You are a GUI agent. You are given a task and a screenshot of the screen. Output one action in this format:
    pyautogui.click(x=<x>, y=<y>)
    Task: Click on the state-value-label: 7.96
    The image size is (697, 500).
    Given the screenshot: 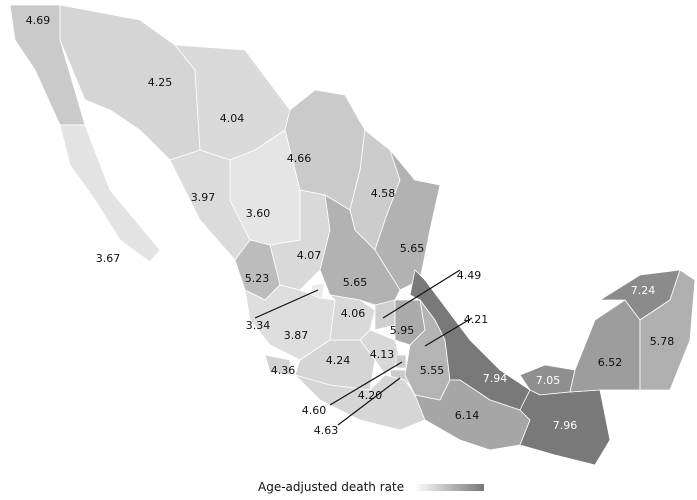 What is the action you would take?
    pyautogui.click(x=565, y=425)
    